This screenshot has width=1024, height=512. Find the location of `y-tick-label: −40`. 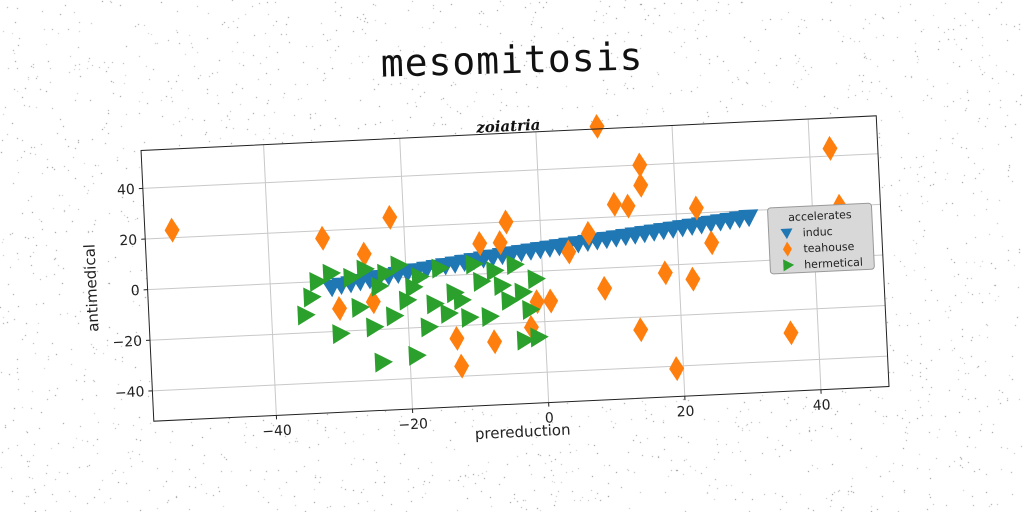

y-tick-label: −40 is located at coordinates (130, 392).